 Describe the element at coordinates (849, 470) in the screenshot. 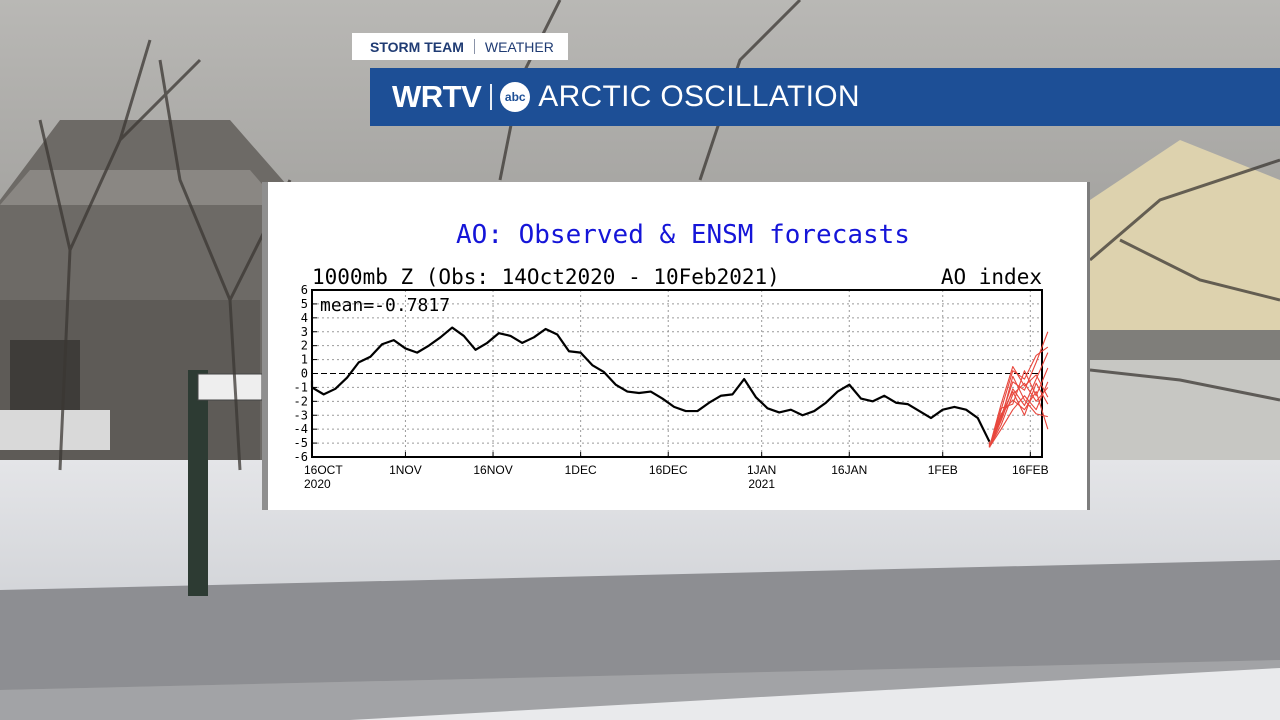

I see `x-tick-label: 16JAN` at that location.